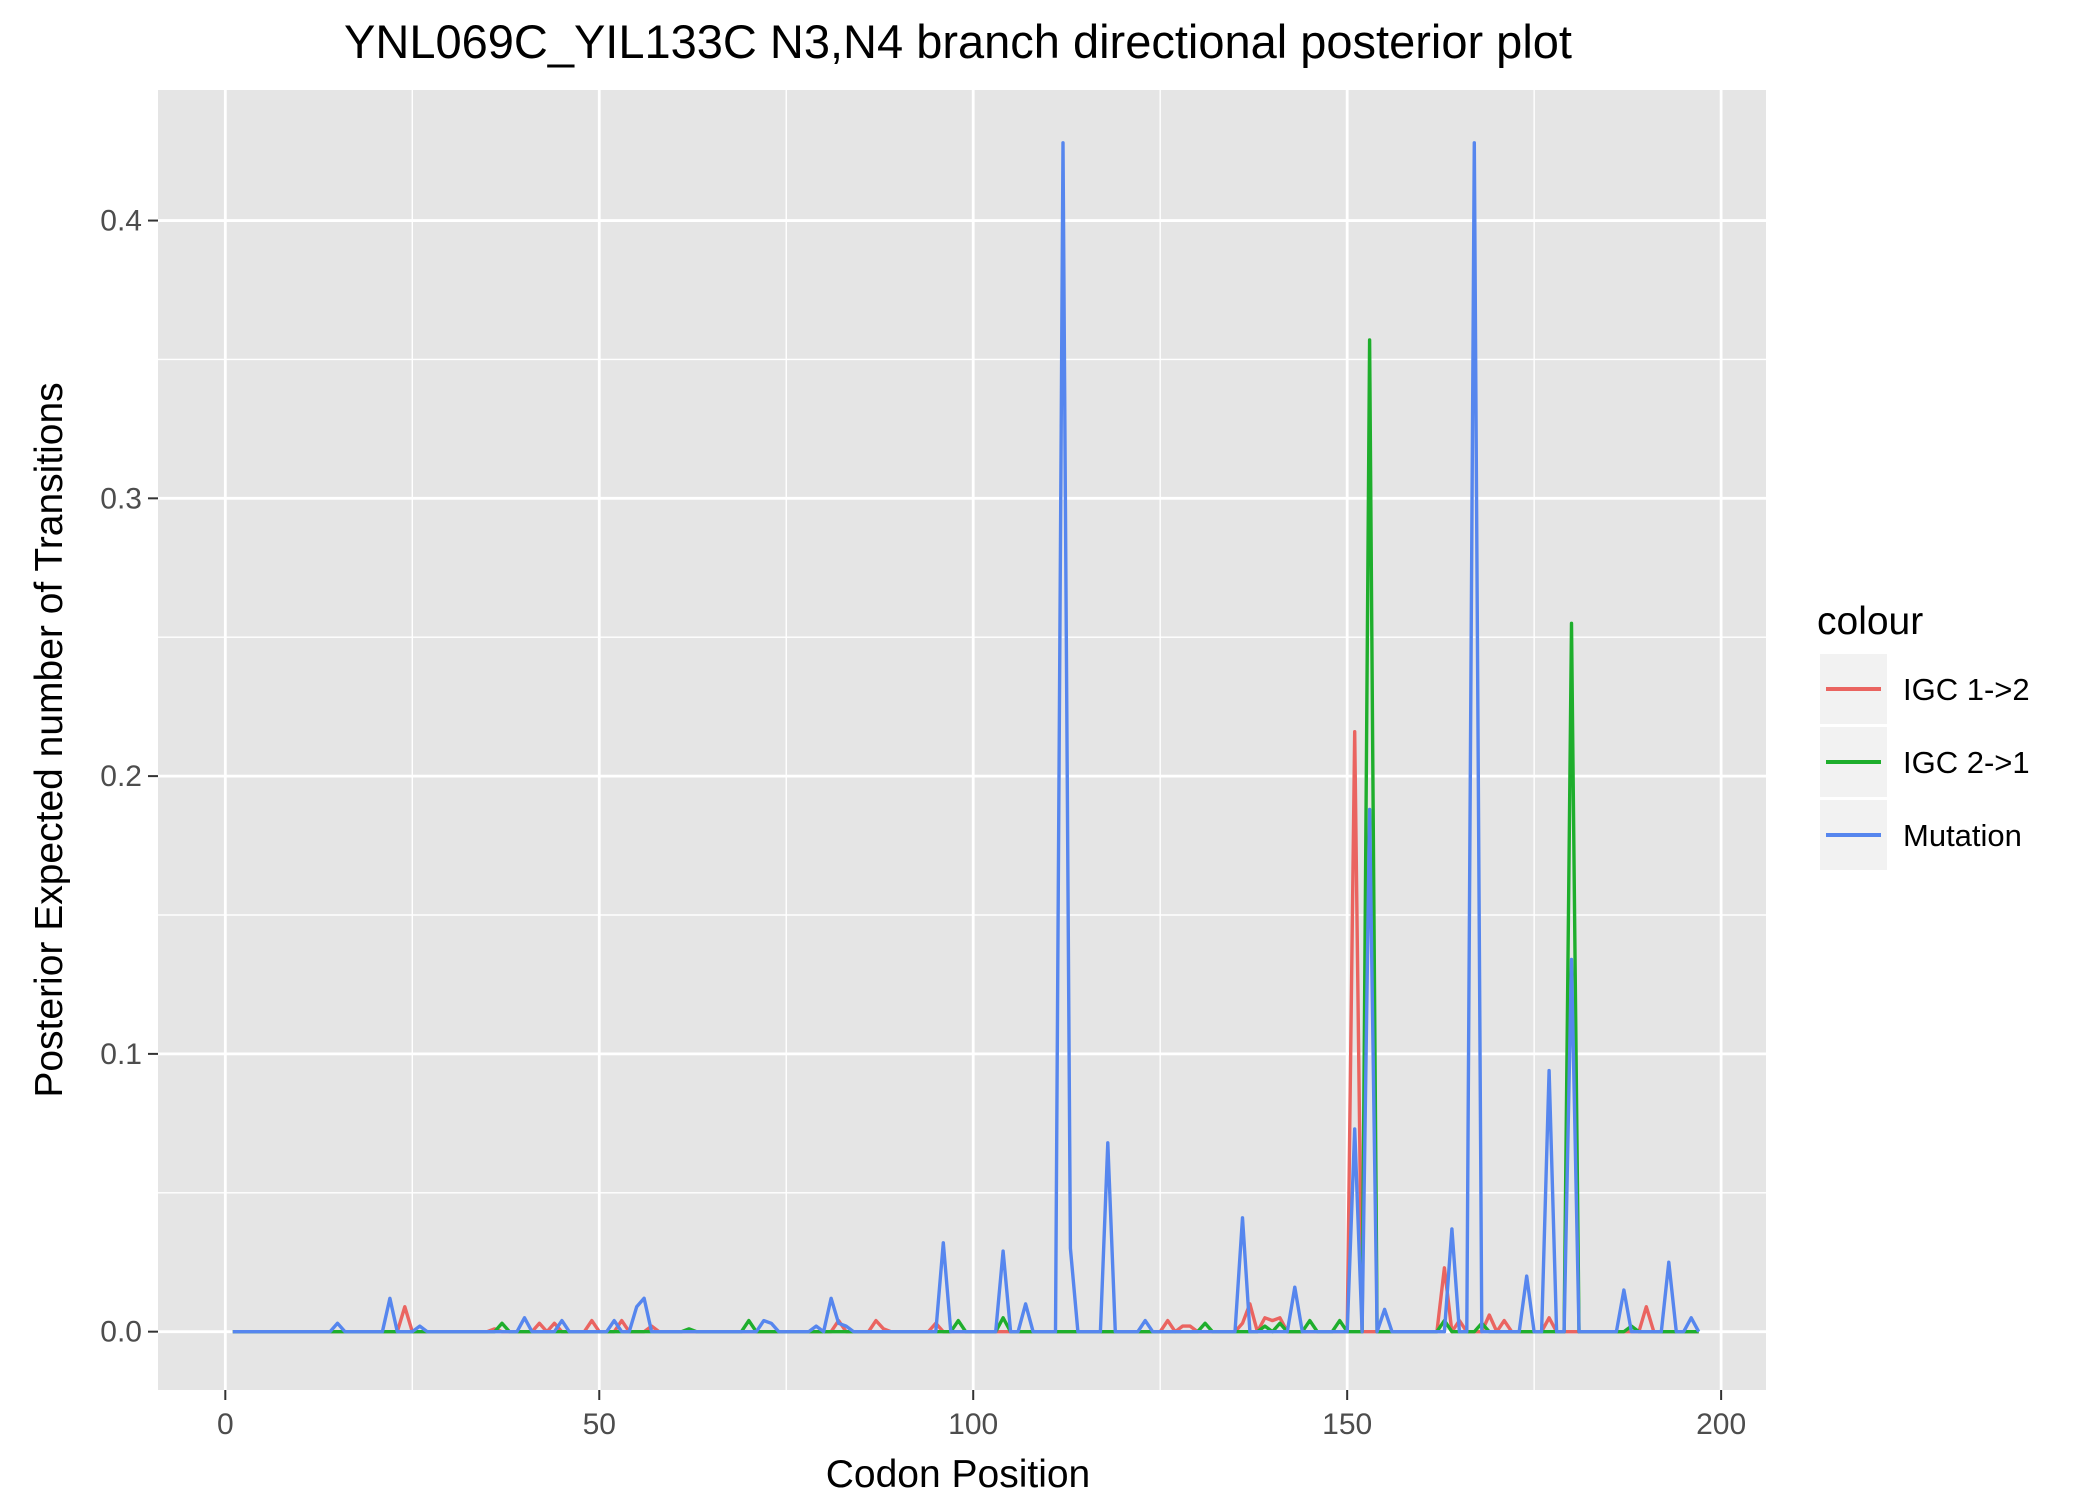 This screenshot has width=2099, height=1499. Describe the element at coordinates (973, 1424) in the screenshot. I see `x-tick-label: 100` at that location.